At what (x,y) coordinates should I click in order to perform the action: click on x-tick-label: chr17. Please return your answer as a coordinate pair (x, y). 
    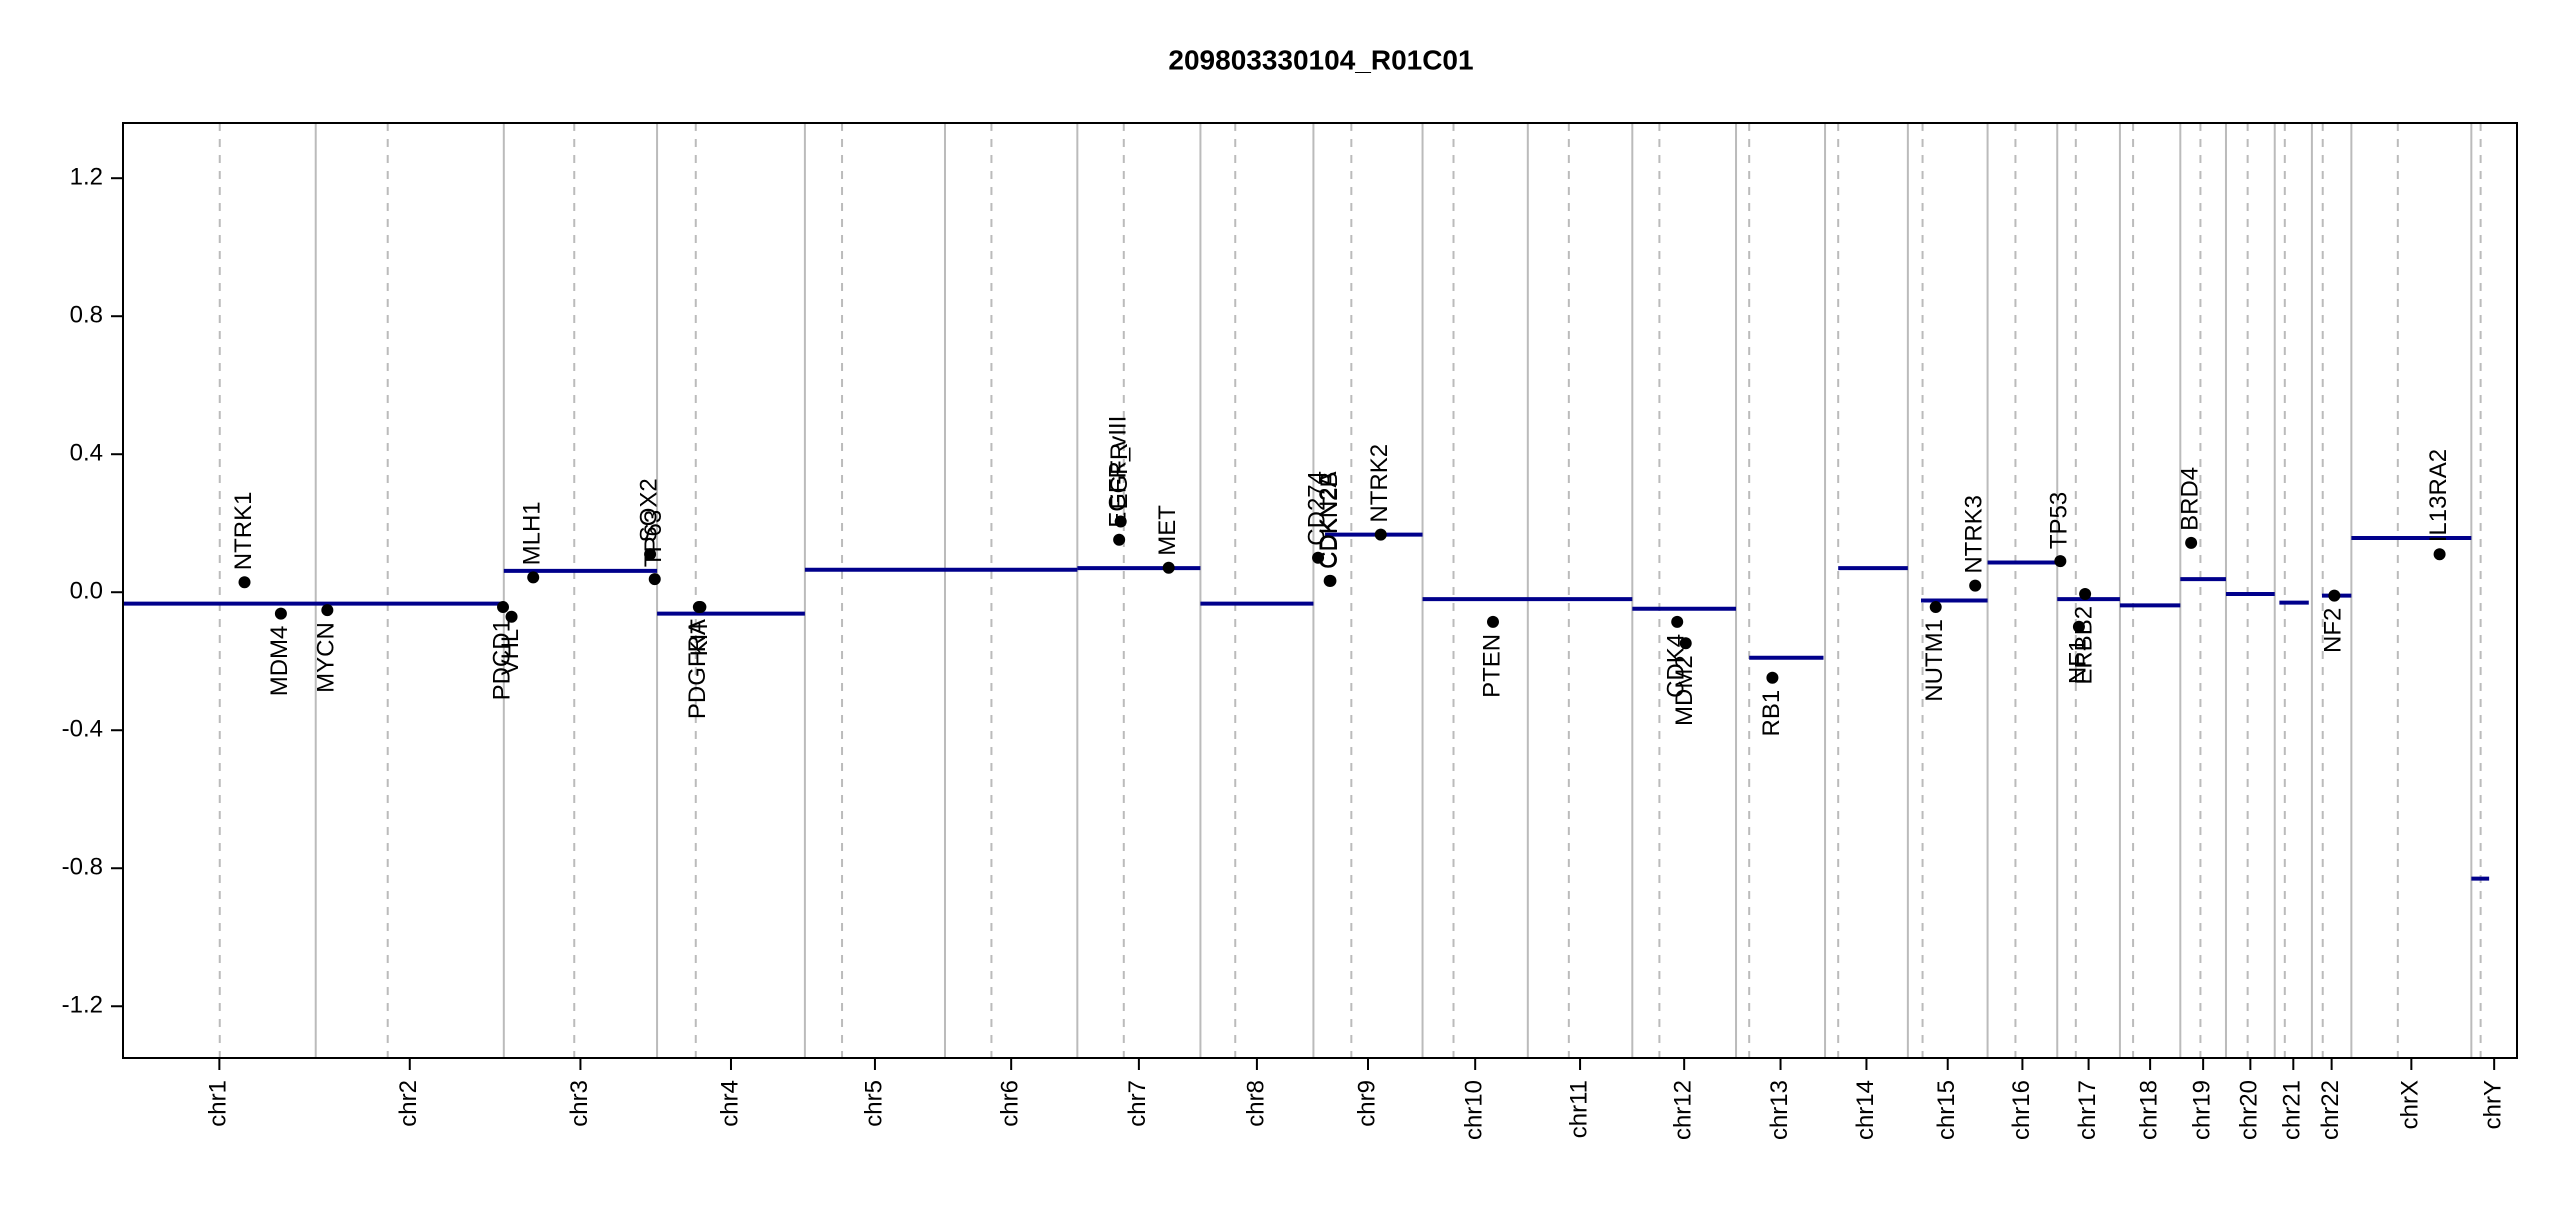
    Looking at the image, I should click on (2087, 1110).